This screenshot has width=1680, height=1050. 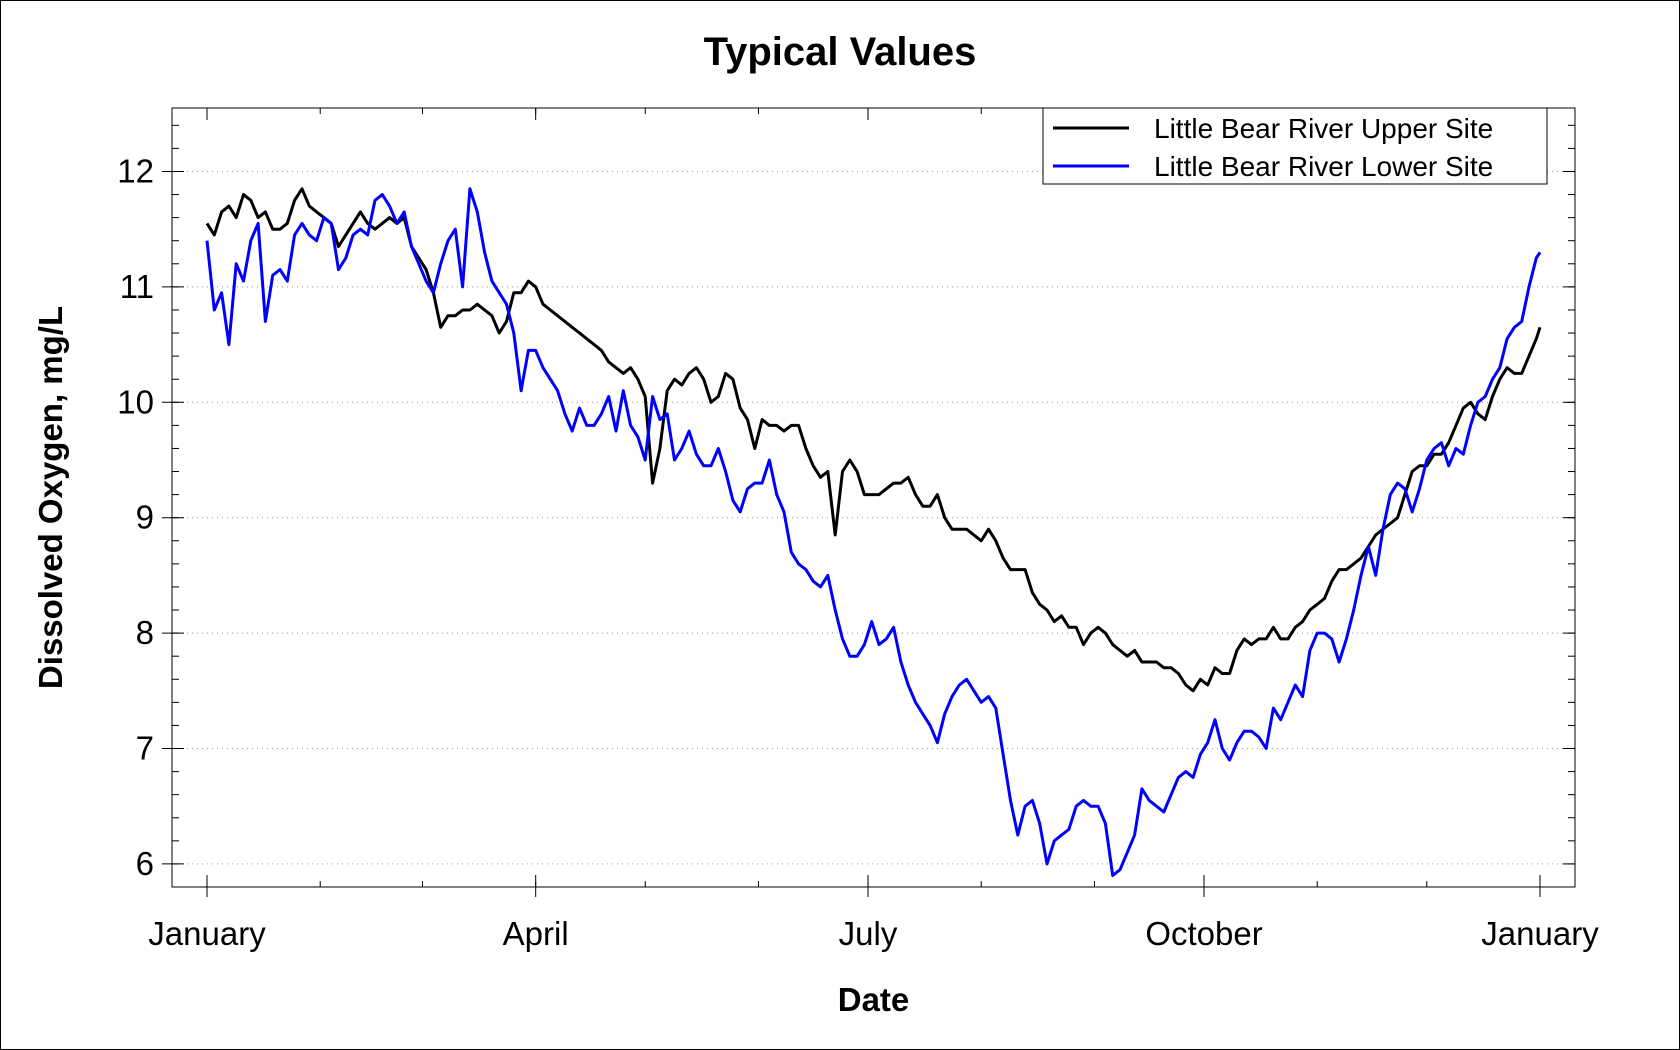 I want to click on y-tick-label: 11, so click(x=137, y=286).